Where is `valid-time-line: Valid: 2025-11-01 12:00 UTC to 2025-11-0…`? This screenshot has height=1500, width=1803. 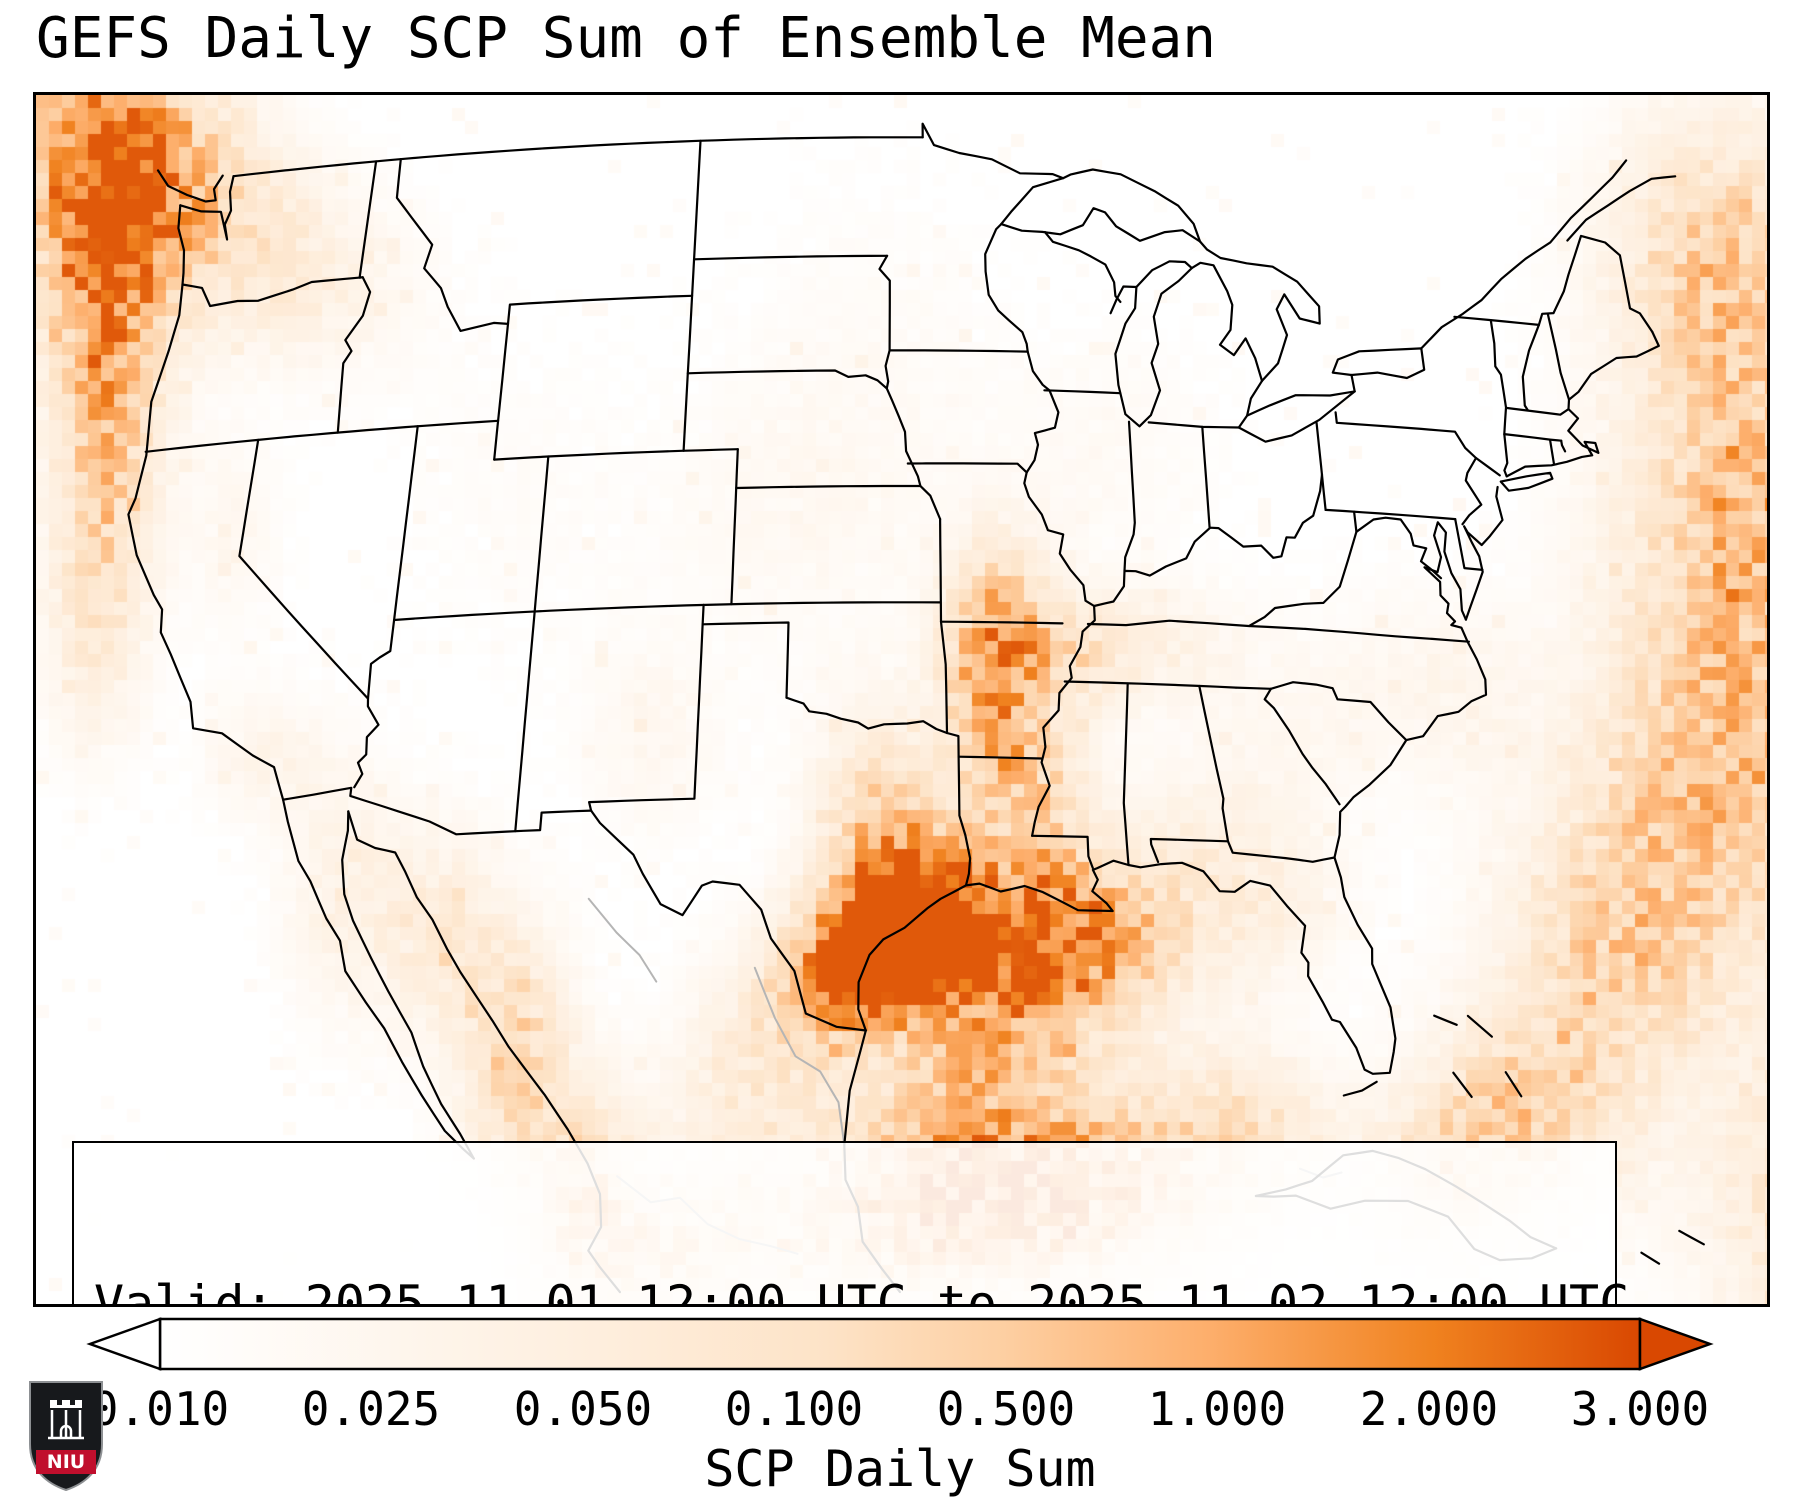 valid-time-line: Valid: 2025-11-01 12:00 UTC to 2025-11-0… is located at coordinates (862, 1291).